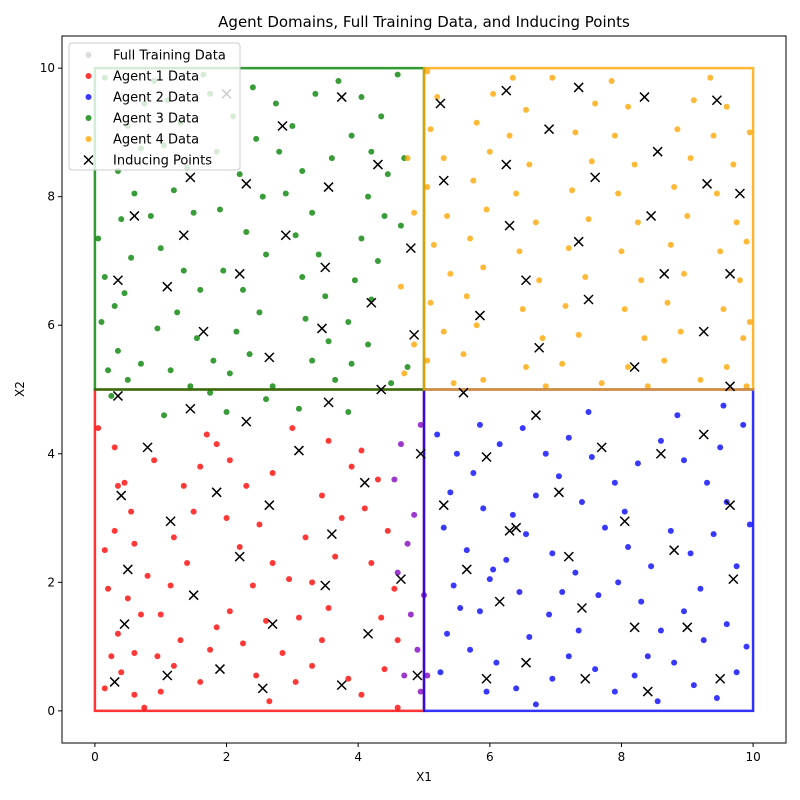  I want to click on x-tick-label: 4, so click(358, 757).